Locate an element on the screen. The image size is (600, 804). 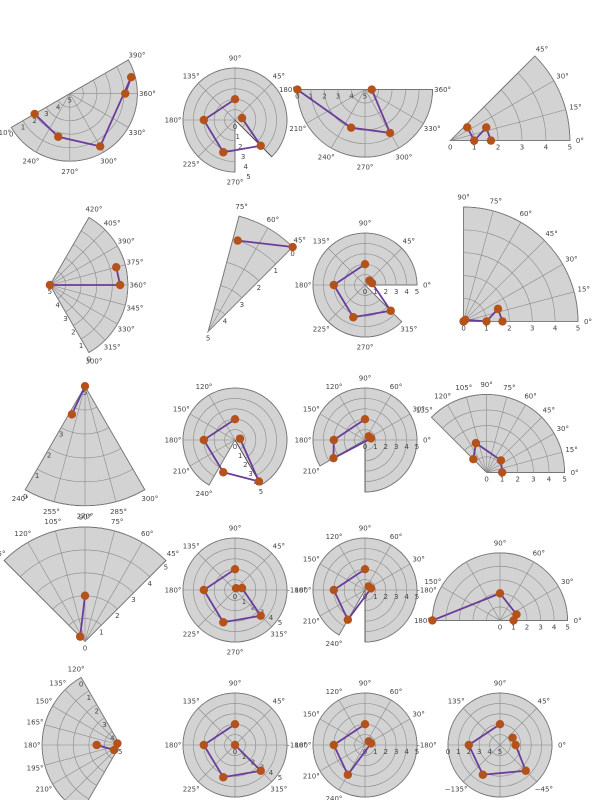
theta-tick-label: -180° is located at coordinates (296, 746).